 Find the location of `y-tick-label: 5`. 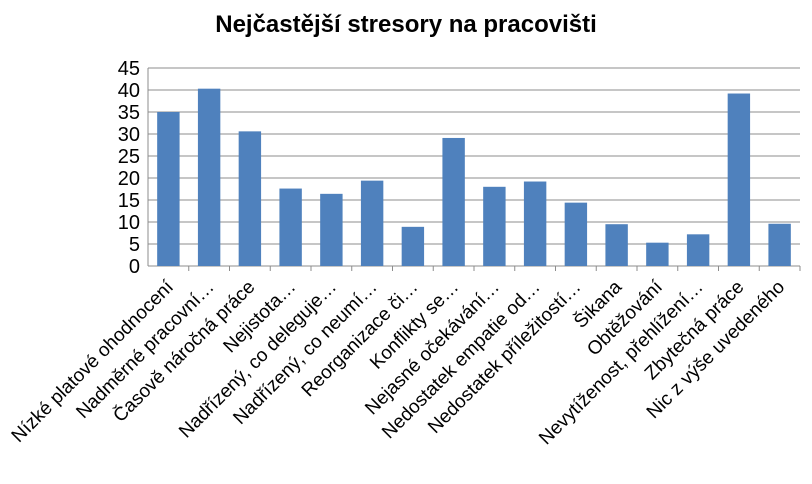

y-tick-label: 5 is located at coordinates (134, 245).